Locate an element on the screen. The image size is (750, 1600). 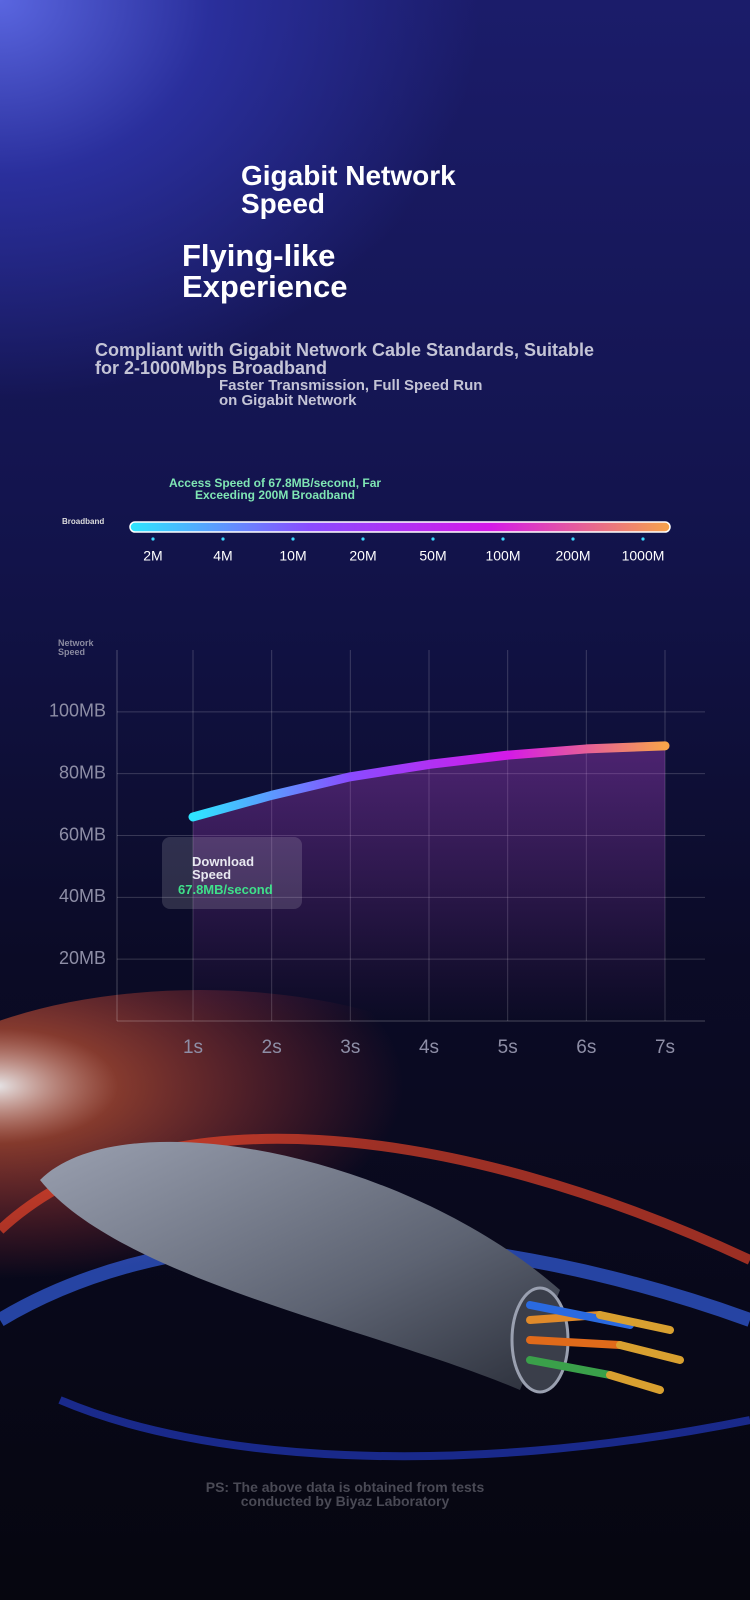
title: Gigabit Network Speed is located at coordinates (348, 189).